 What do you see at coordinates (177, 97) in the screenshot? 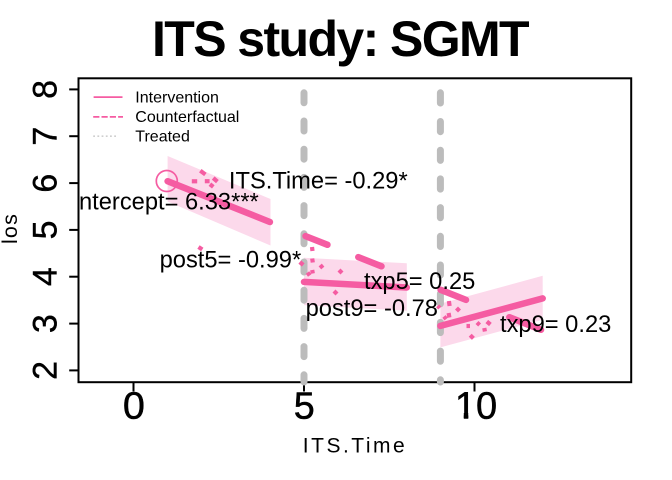
I see `svg-text: Intervention` at bounding box center [177, 97].